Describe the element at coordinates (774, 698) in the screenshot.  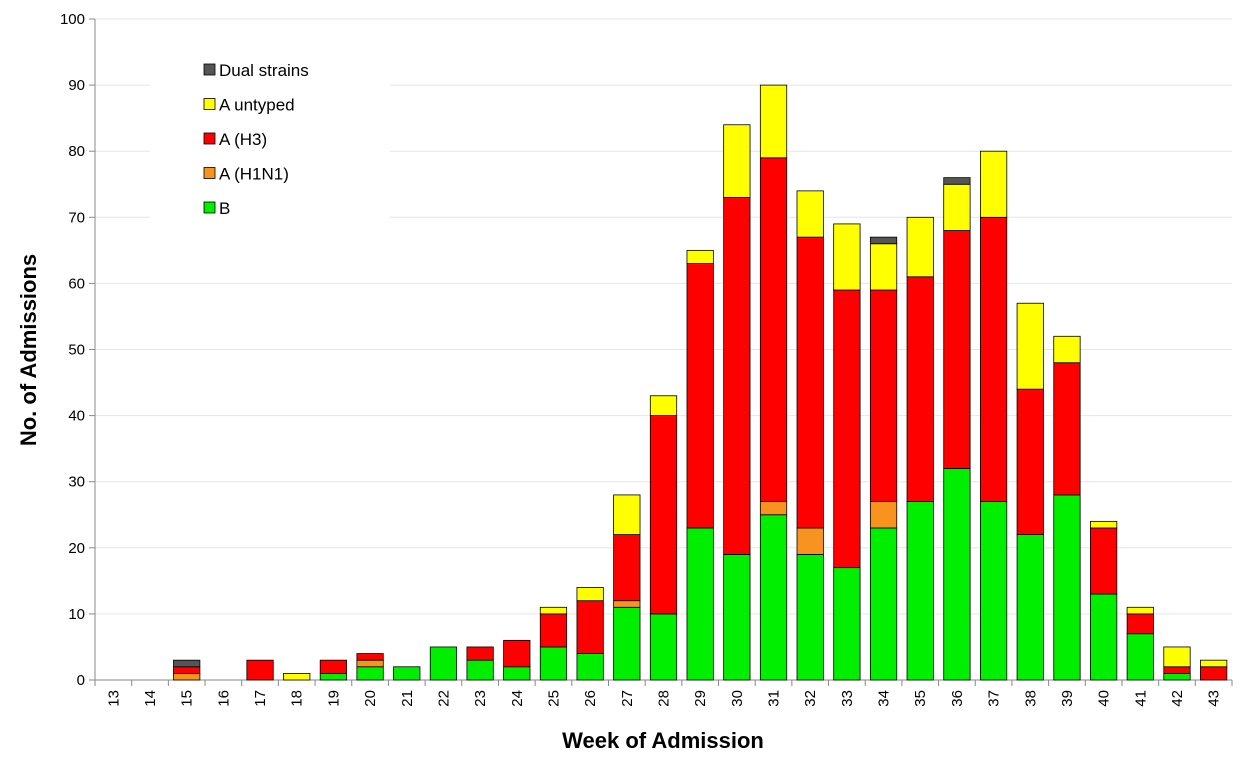
I see `x-tick-label: 31` at that location.